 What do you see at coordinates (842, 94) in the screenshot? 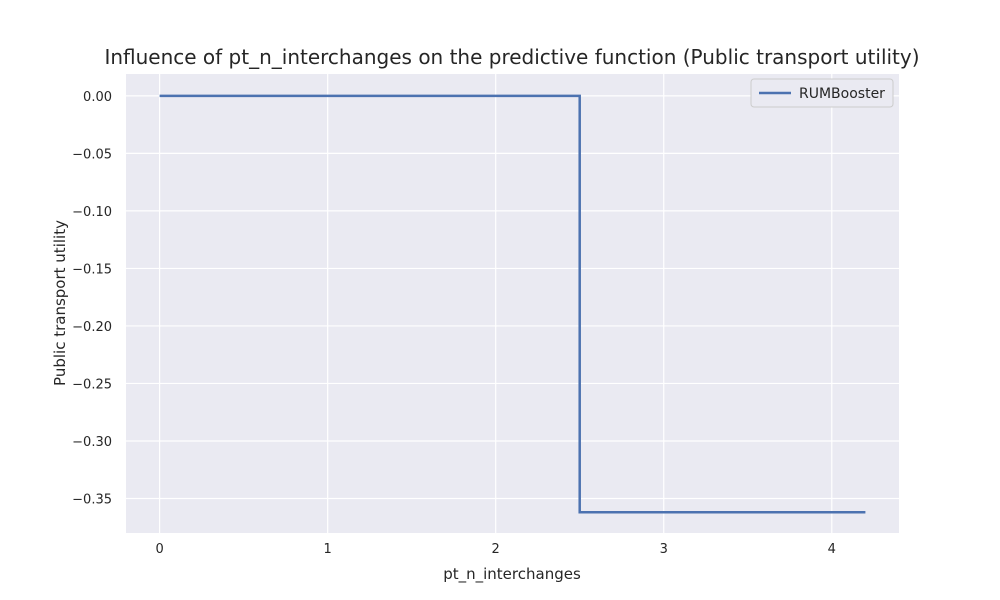
I see `legend-label: RUMBooster` at bounding box center [842, 94].